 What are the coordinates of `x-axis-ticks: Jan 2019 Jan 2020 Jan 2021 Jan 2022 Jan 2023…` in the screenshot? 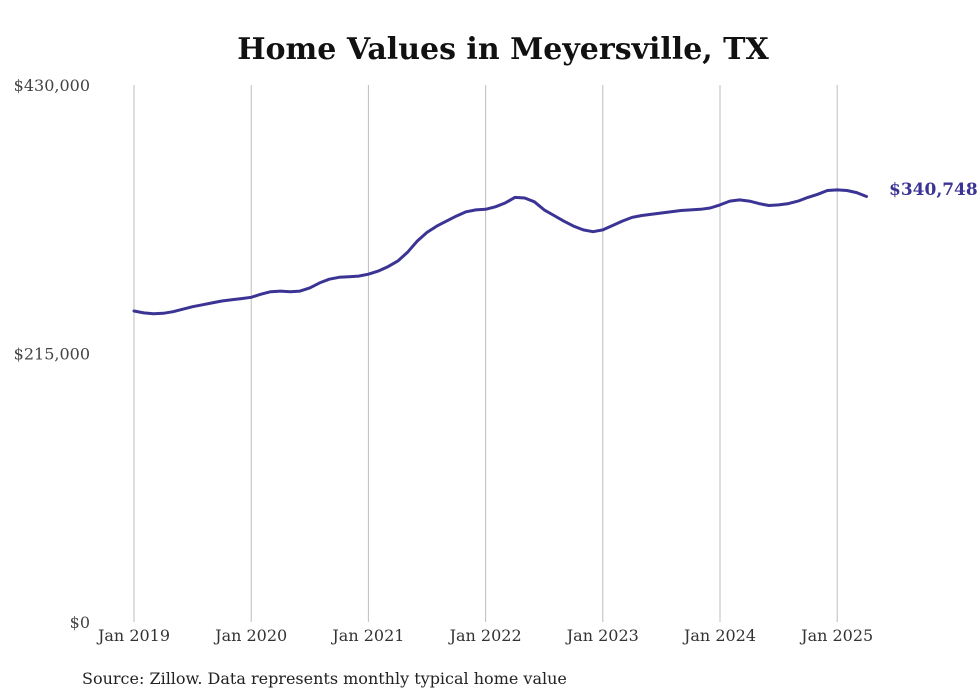 It's located at (484, 635).